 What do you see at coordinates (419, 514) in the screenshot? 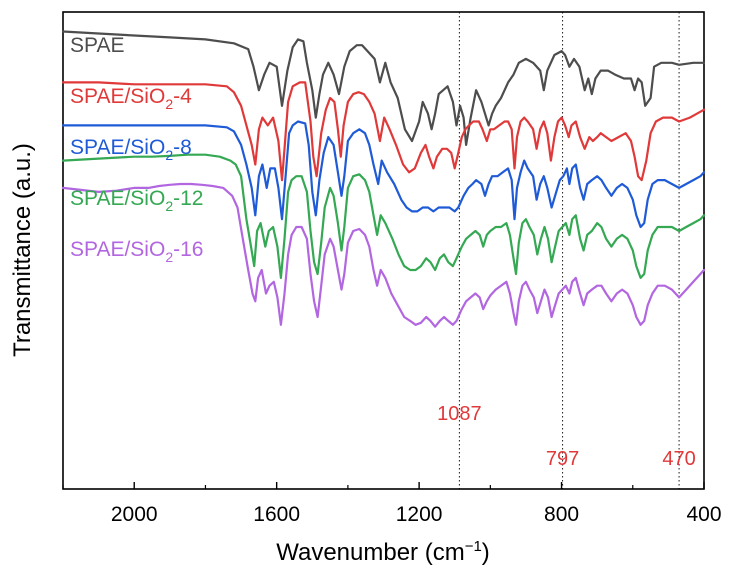
I see `x-tick-label: 1200` at bounding box center [419, 514].